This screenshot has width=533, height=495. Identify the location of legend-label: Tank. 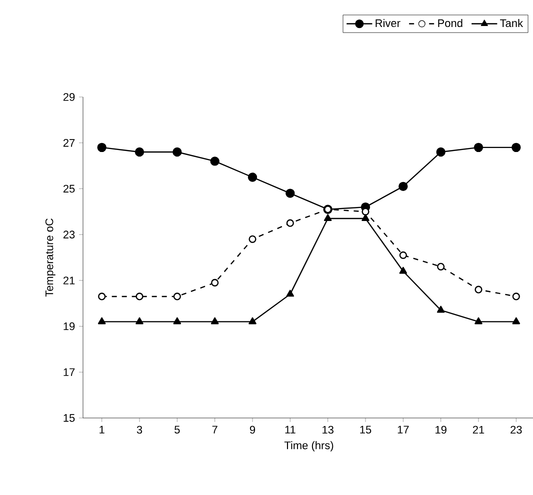
(512, 23).